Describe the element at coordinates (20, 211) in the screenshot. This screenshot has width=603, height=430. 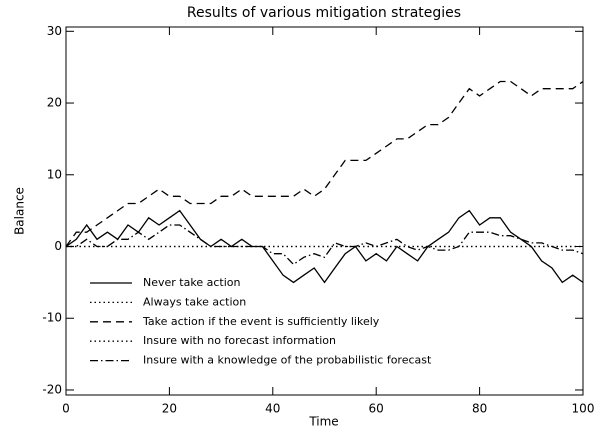
I see `y-axis-label: Balance` at that location.